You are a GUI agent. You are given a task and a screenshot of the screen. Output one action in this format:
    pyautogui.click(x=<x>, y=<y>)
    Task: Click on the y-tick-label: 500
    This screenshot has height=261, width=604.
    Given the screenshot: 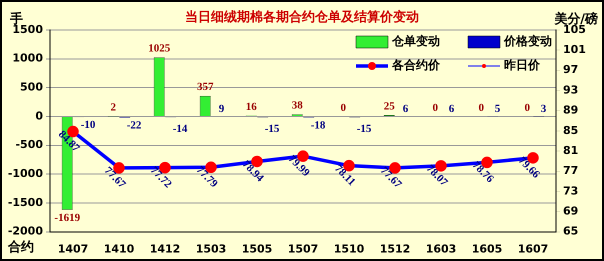 What is the action you would take?
    pyautogui.click(x=32, y=87)
    